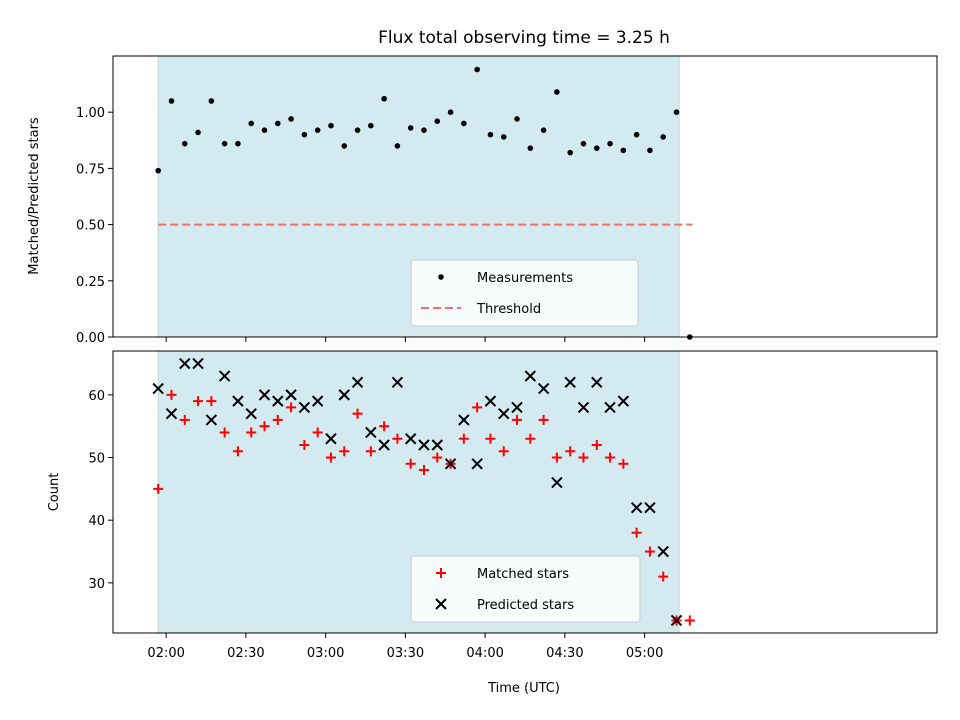 The width and height of the screenshot is (960, 720). Describe the element at coordinates (405, 653) in the screenshot. I see `x-tick-label: 03:30` at that location.